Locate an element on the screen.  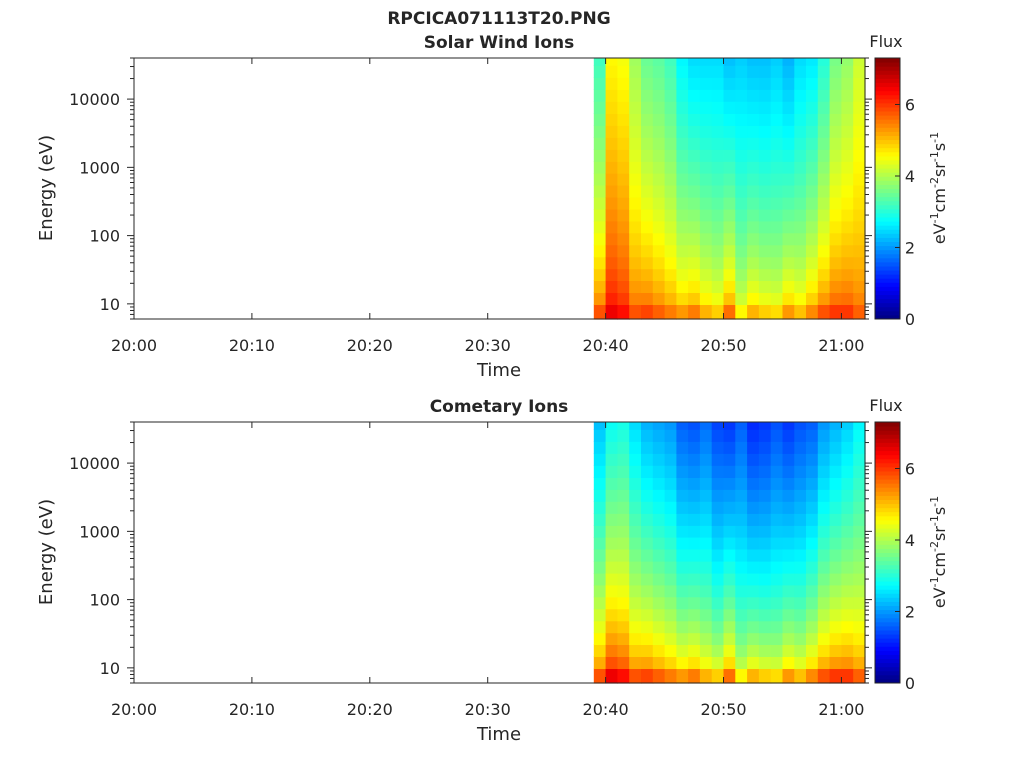
y-tick-label: 10 is located at coordinates (110, 668).